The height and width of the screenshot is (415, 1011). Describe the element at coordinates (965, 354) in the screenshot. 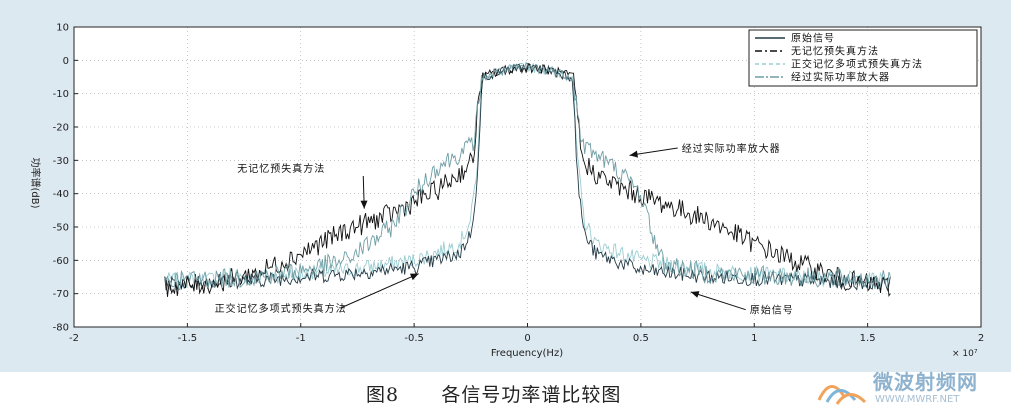

I see `x-axis-exponent: × 10⁷` at that location.